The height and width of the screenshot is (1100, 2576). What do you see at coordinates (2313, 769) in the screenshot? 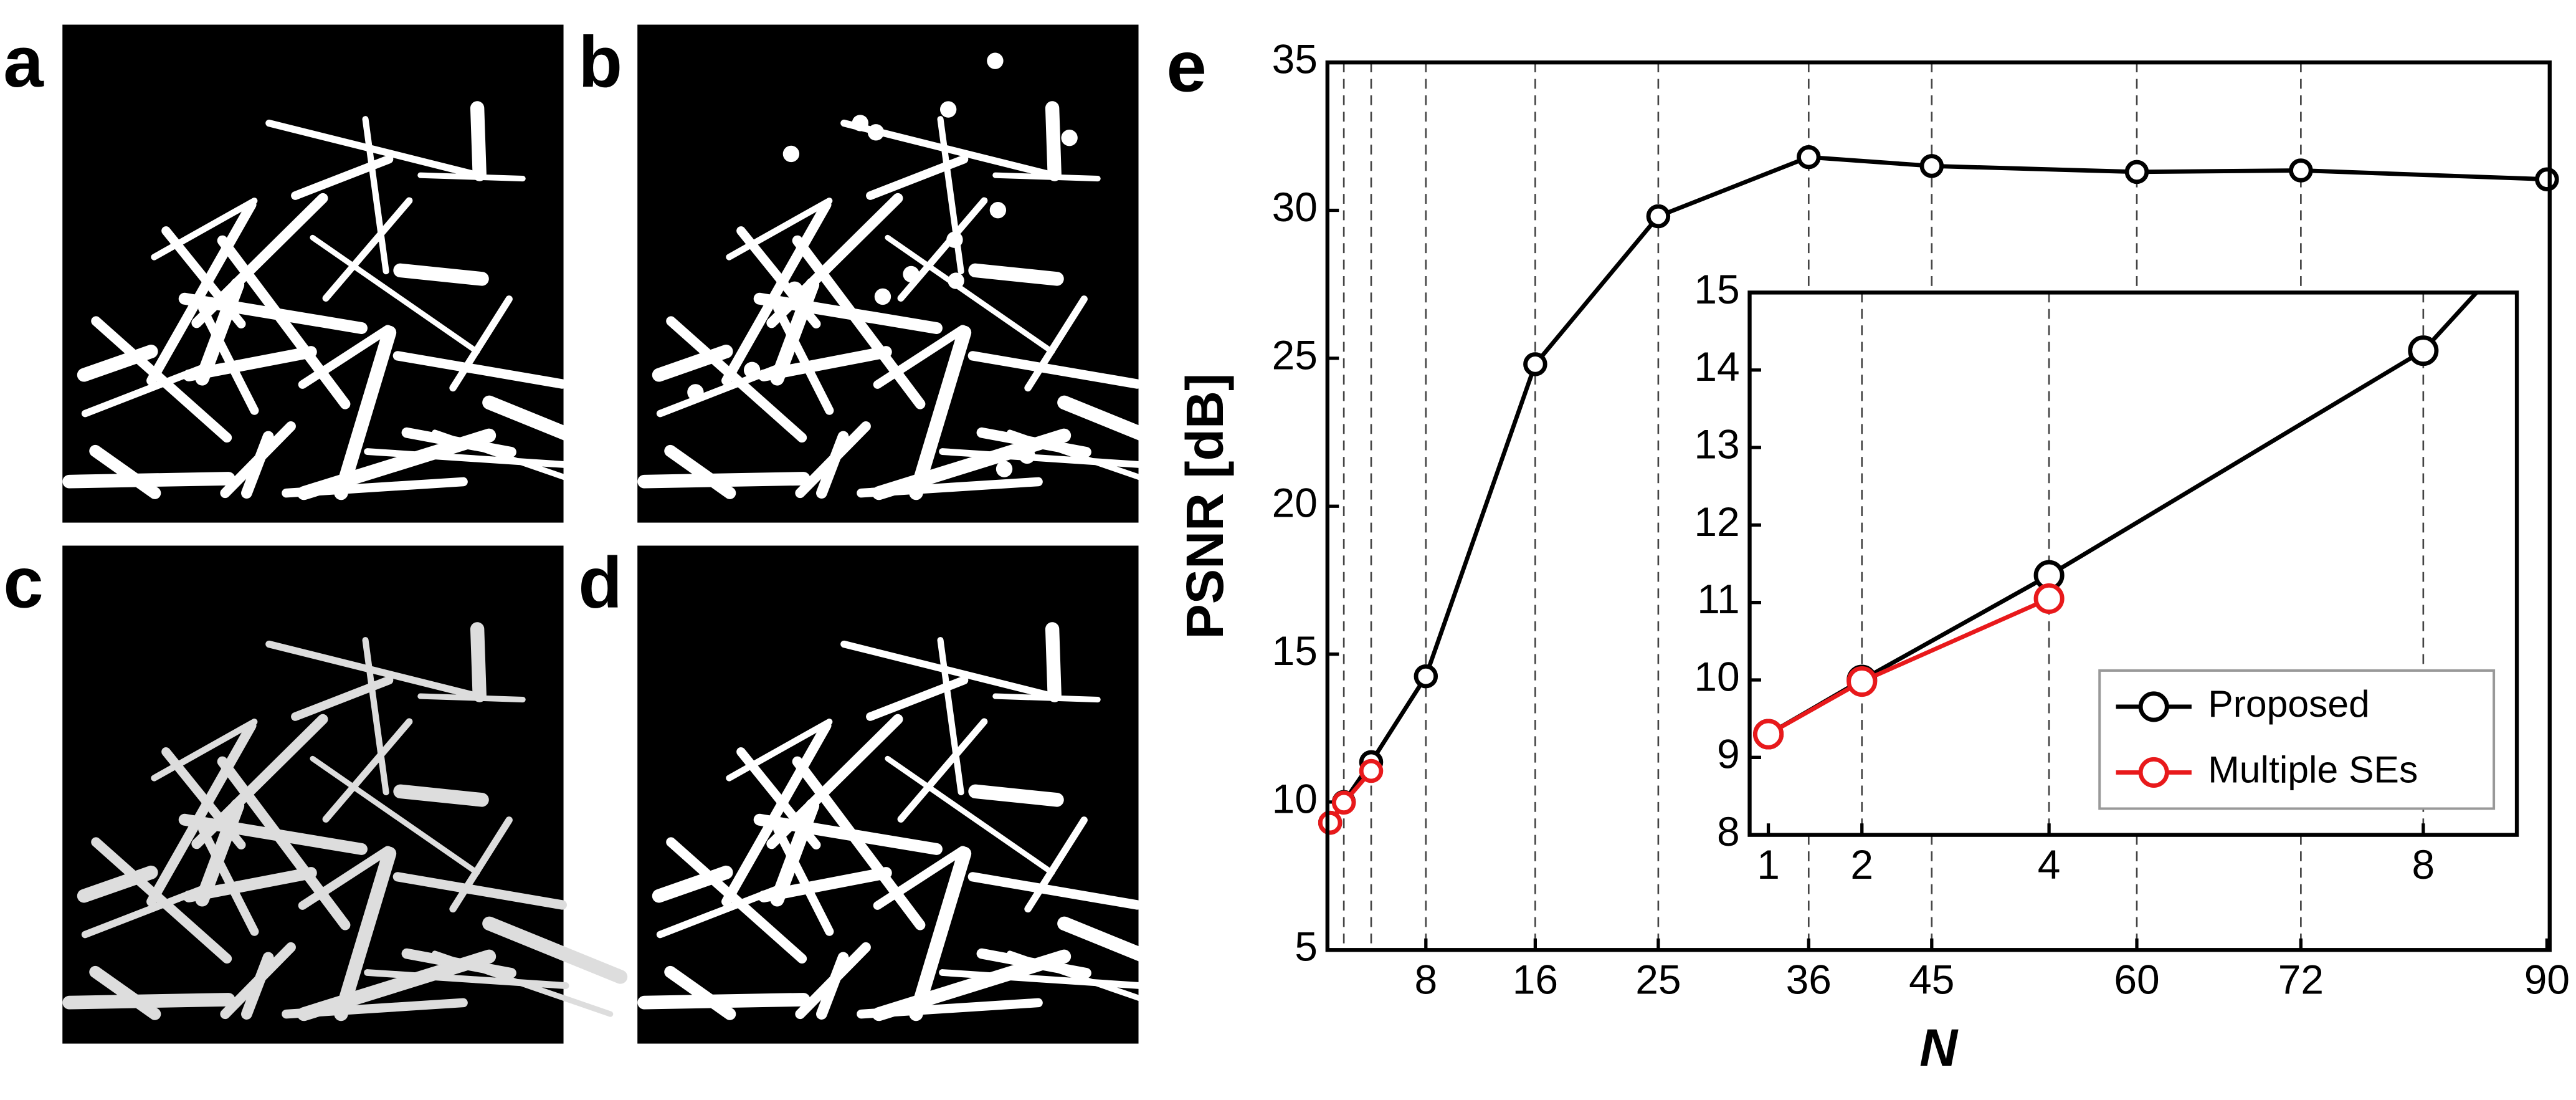
I see `legend-label: Multiple SEs` at bounding box center [2313, 769].